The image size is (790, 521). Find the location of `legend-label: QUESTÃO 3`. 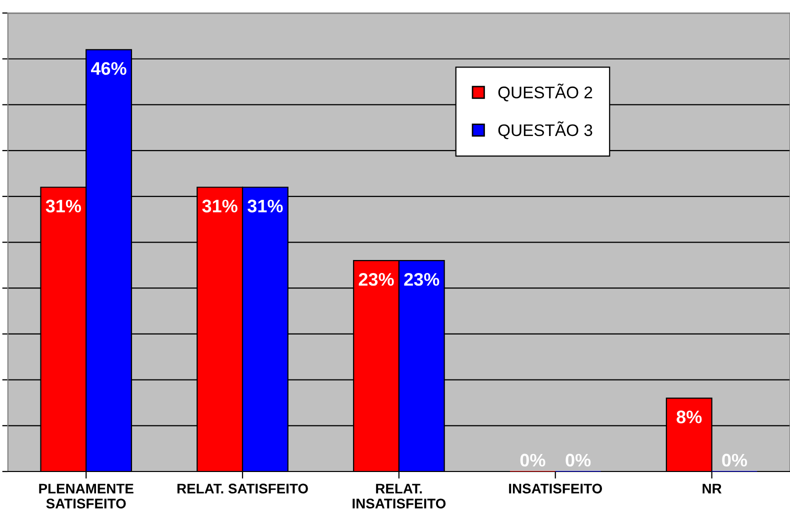

legend-label: QUESTÃO 3 is located at coordinates (545, 130).